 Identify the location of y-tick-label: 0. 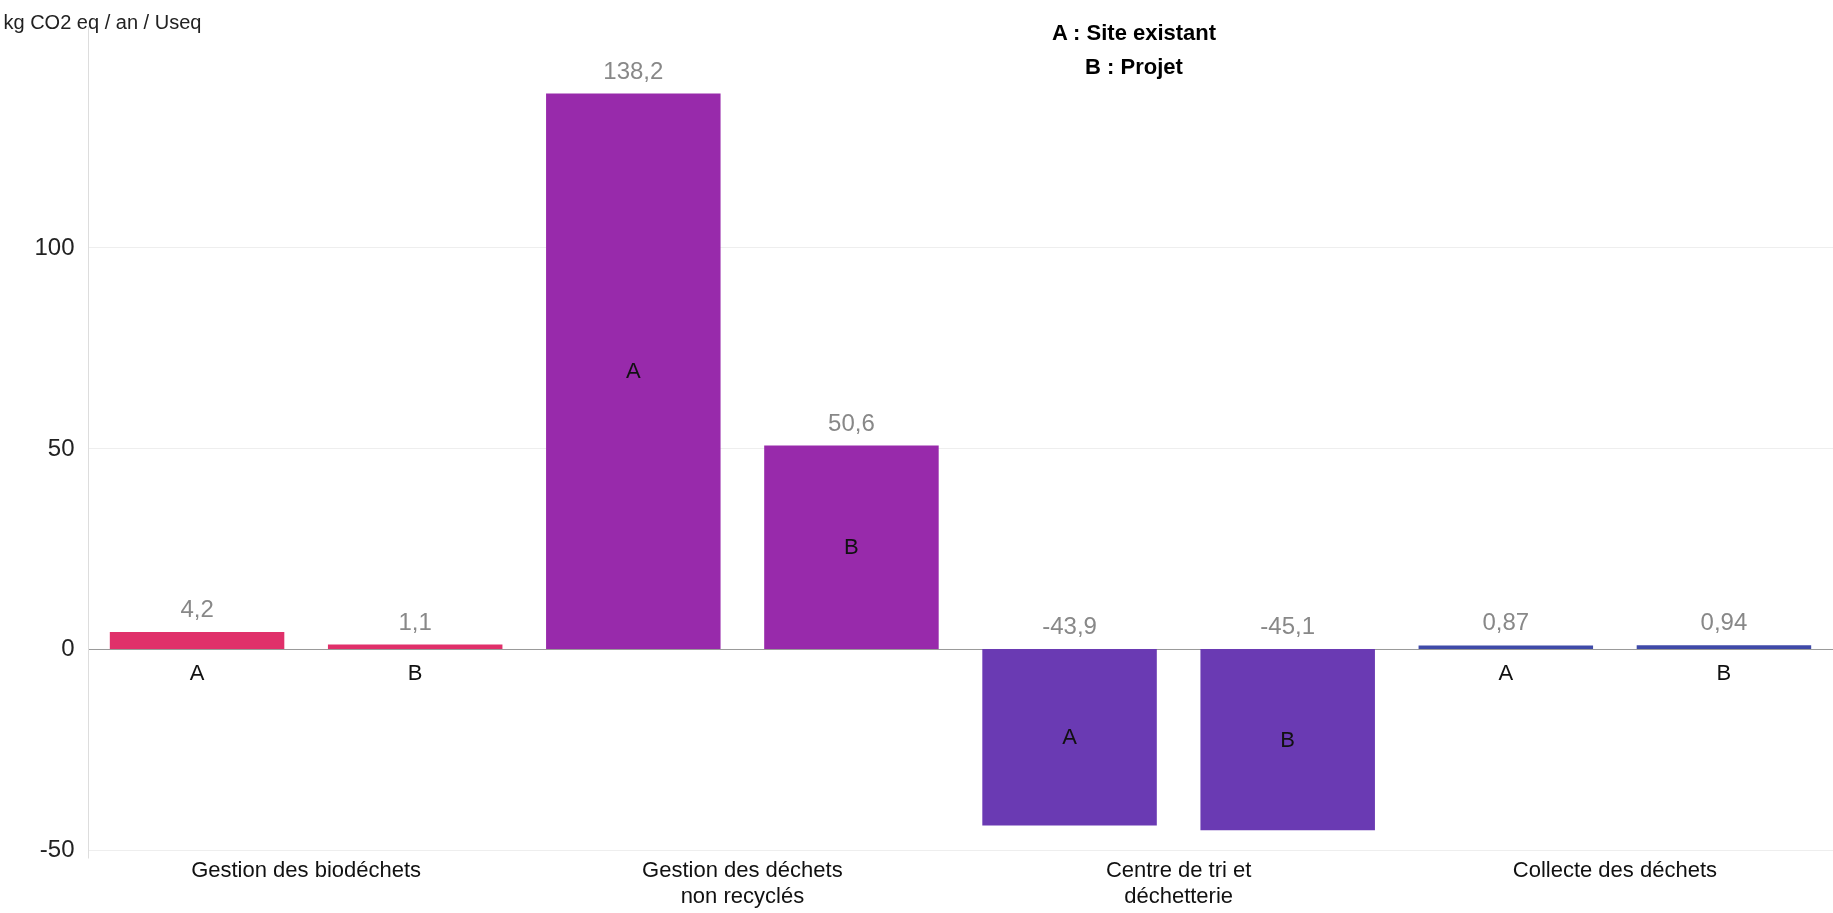
(68, 648).